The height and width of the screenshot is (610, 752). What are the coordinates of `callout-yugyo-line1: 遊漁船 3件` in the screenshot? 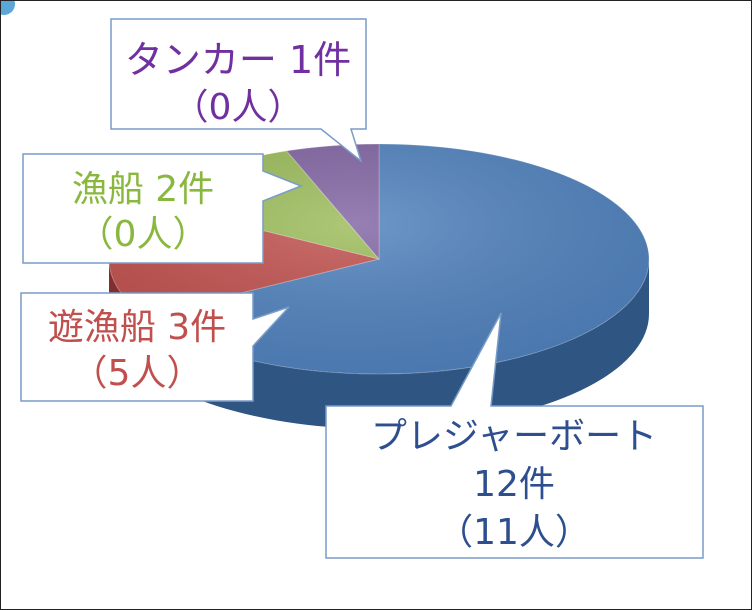 It's located at (137, 327).